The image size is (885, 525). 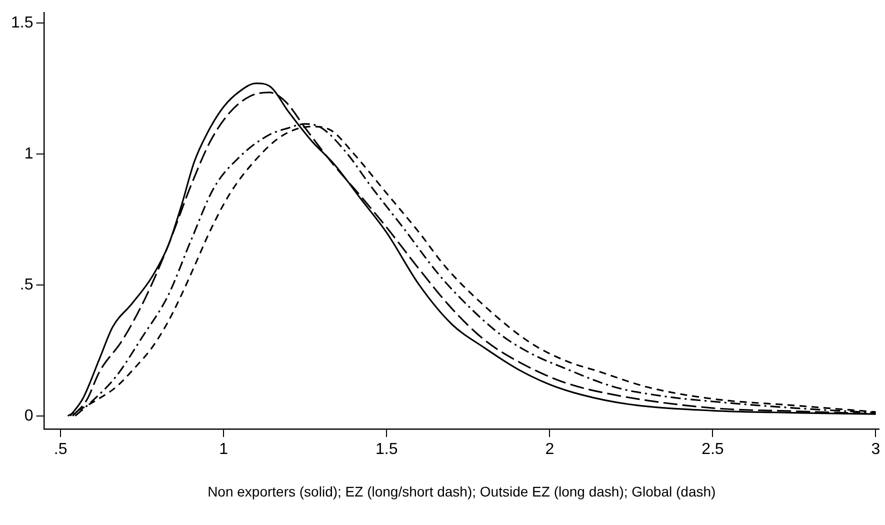 What do you see at coordinates (462, 491) in the screenshot?
I see `x-axis-title: Non exporters (solid); EZ (long/short dash); Outside EZ (long dash); Global (dash)` at bounding box center [462, 491].